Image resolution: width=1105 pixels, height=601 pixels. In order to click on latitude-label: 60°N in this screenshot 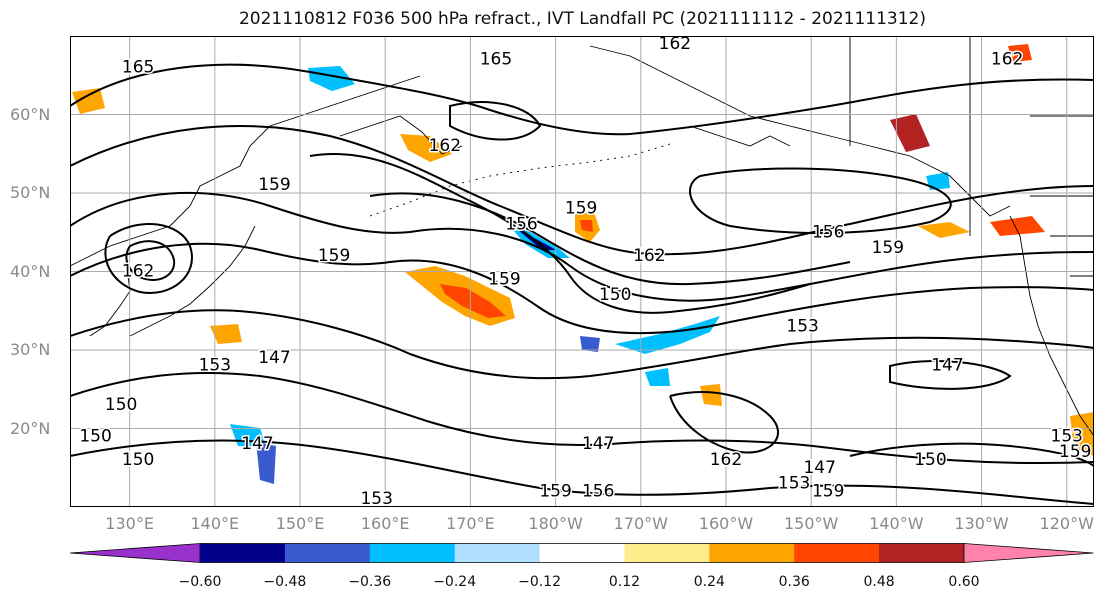, I will do `click(30, 114)`.